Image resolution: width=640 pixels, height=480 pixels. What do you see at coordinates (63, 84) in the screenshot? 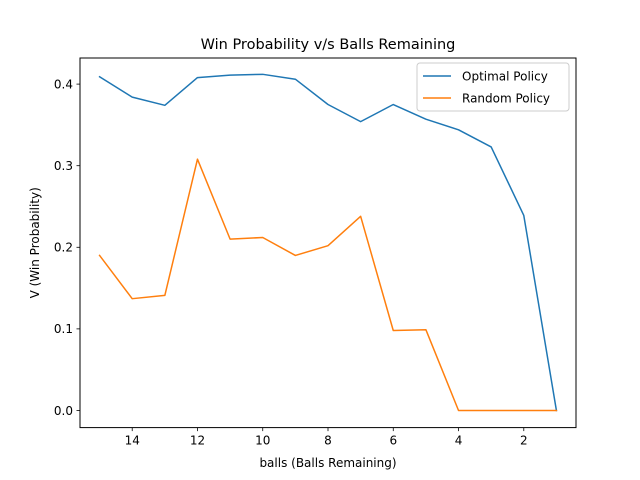
I see `y-tick-label: 0.4` at bounding box center [63, 84].